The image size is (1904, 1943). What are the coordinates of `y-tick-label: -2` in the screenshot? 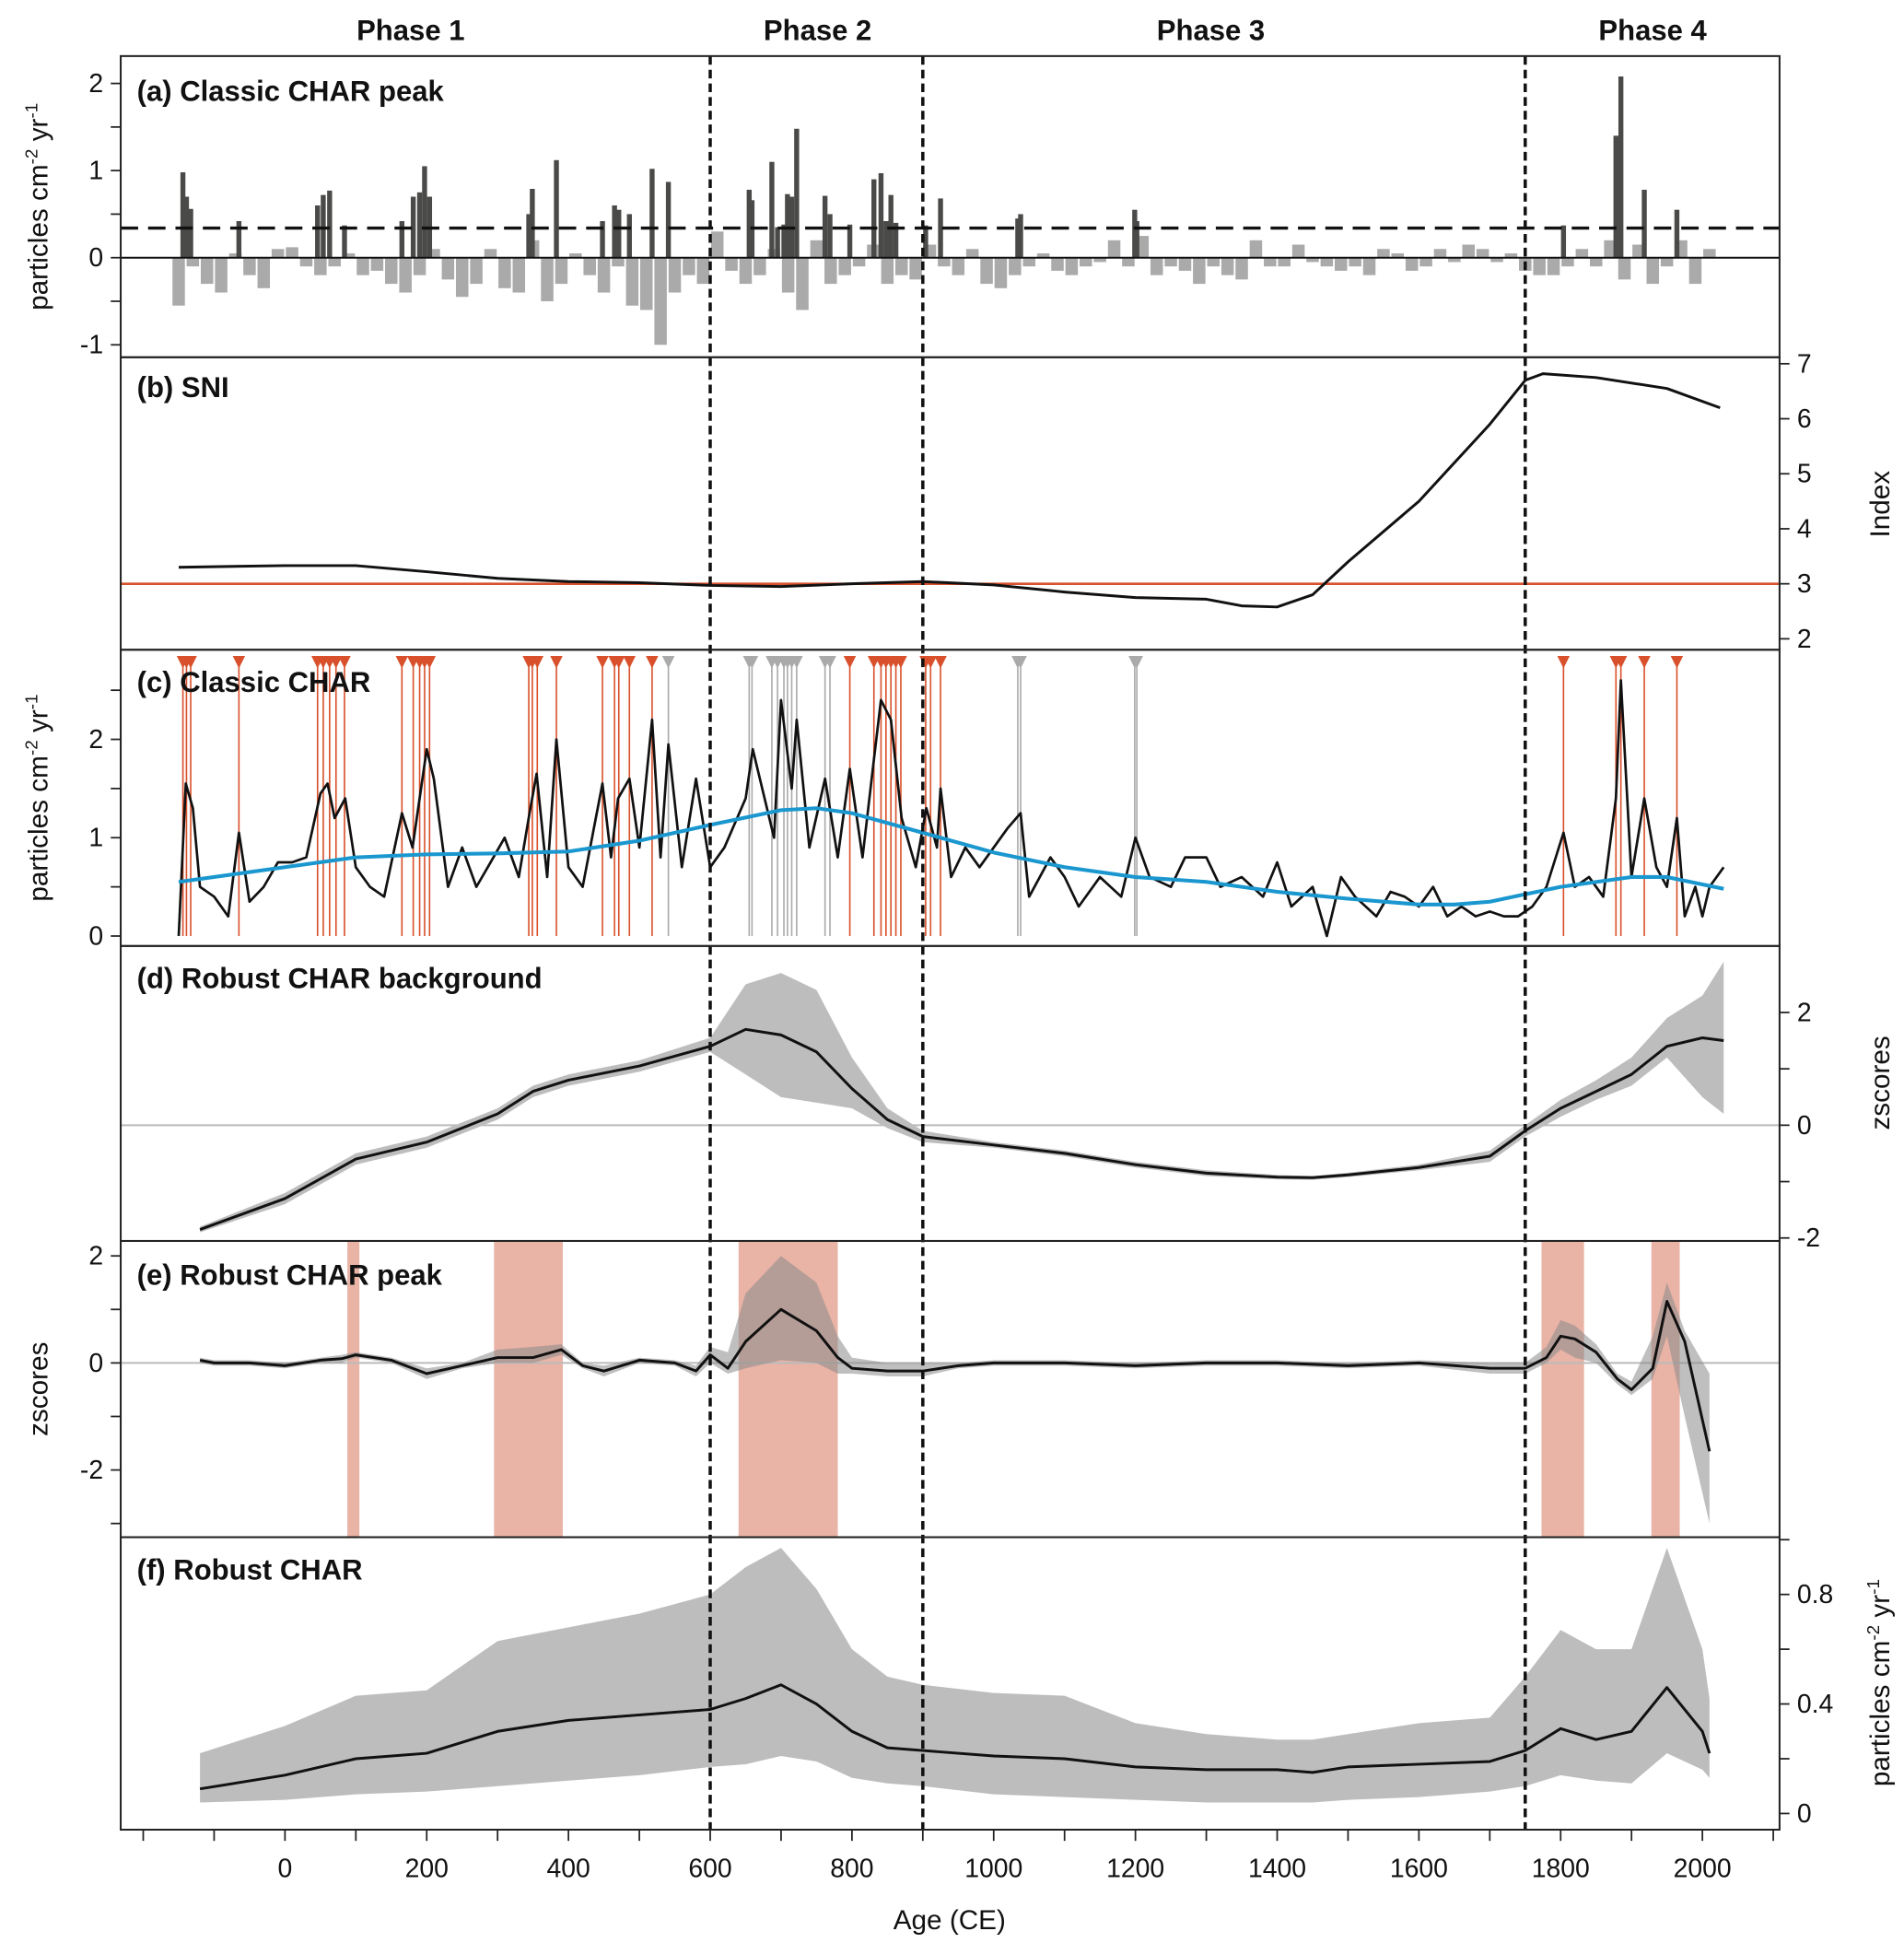 It's located at (91, 1471).